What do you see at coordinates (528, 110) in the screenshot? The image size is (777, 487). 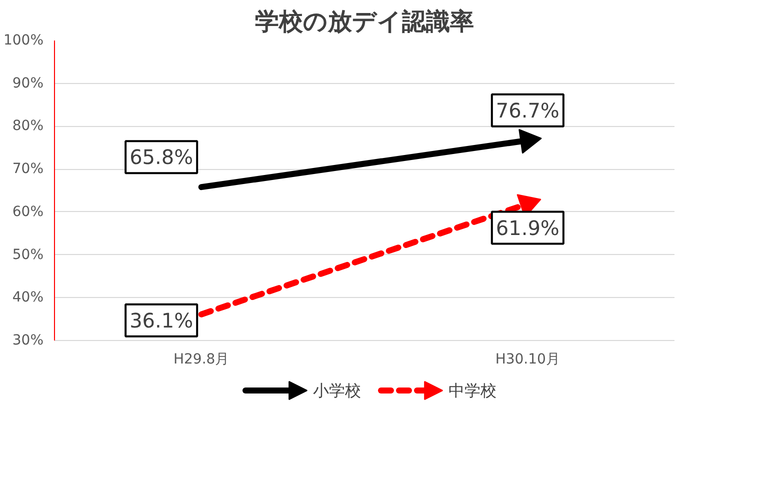 I see `data-label: 76.7%` at bounding box center [528, 110].